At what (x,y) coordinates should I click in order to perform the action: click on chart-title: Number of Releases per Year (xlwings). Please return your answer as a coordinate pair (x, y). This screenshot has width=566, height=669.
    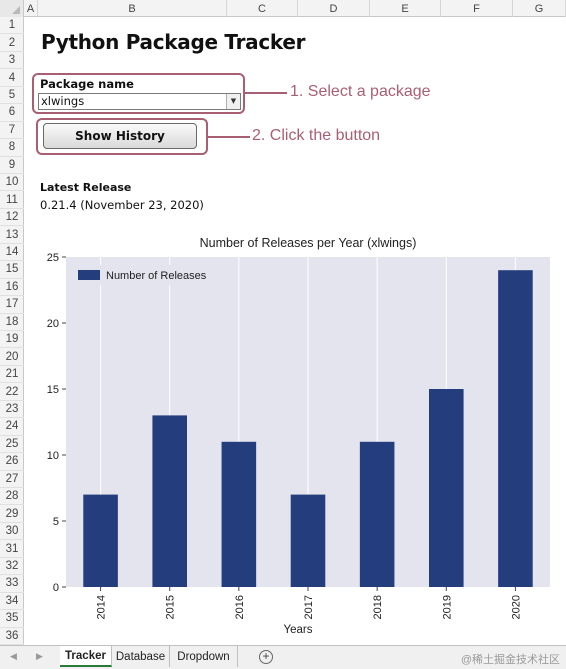
    Looking at the image, I should click on (308, 243).